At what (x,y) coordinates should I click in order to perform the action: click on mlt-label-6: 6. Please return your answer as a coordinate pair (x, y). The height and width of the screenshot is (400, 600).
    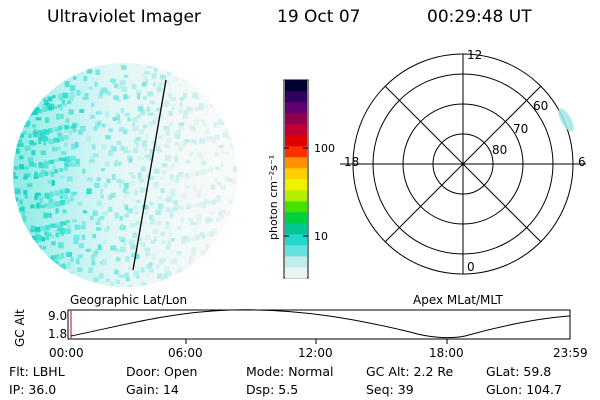
    Looking at the image, I should click on (582, 162).